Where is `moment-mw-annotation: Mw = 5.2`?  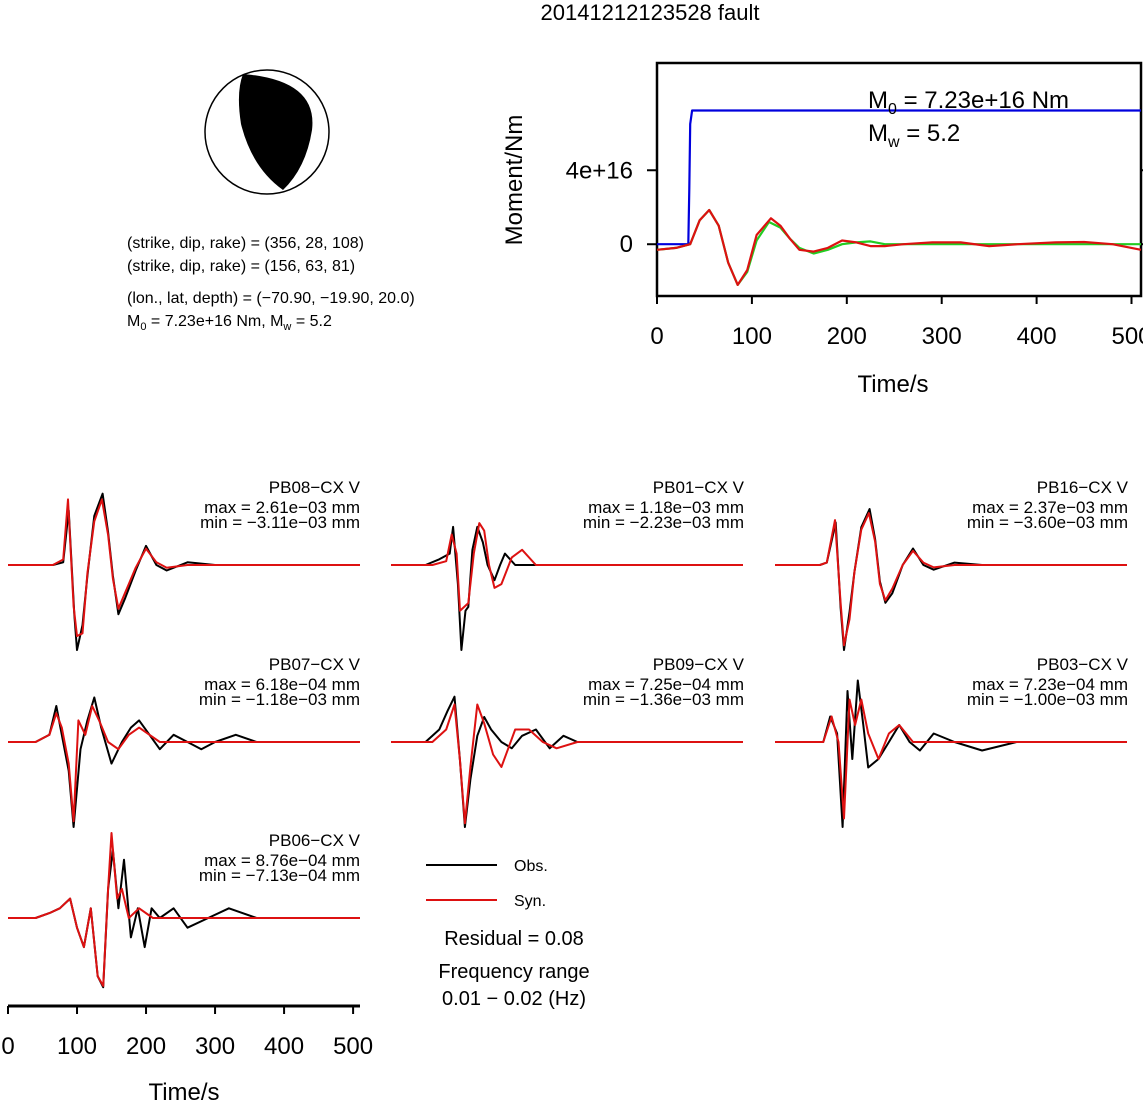
moment-mw-annotation: Mw = 5.2 is located at coordinates (914, 135).